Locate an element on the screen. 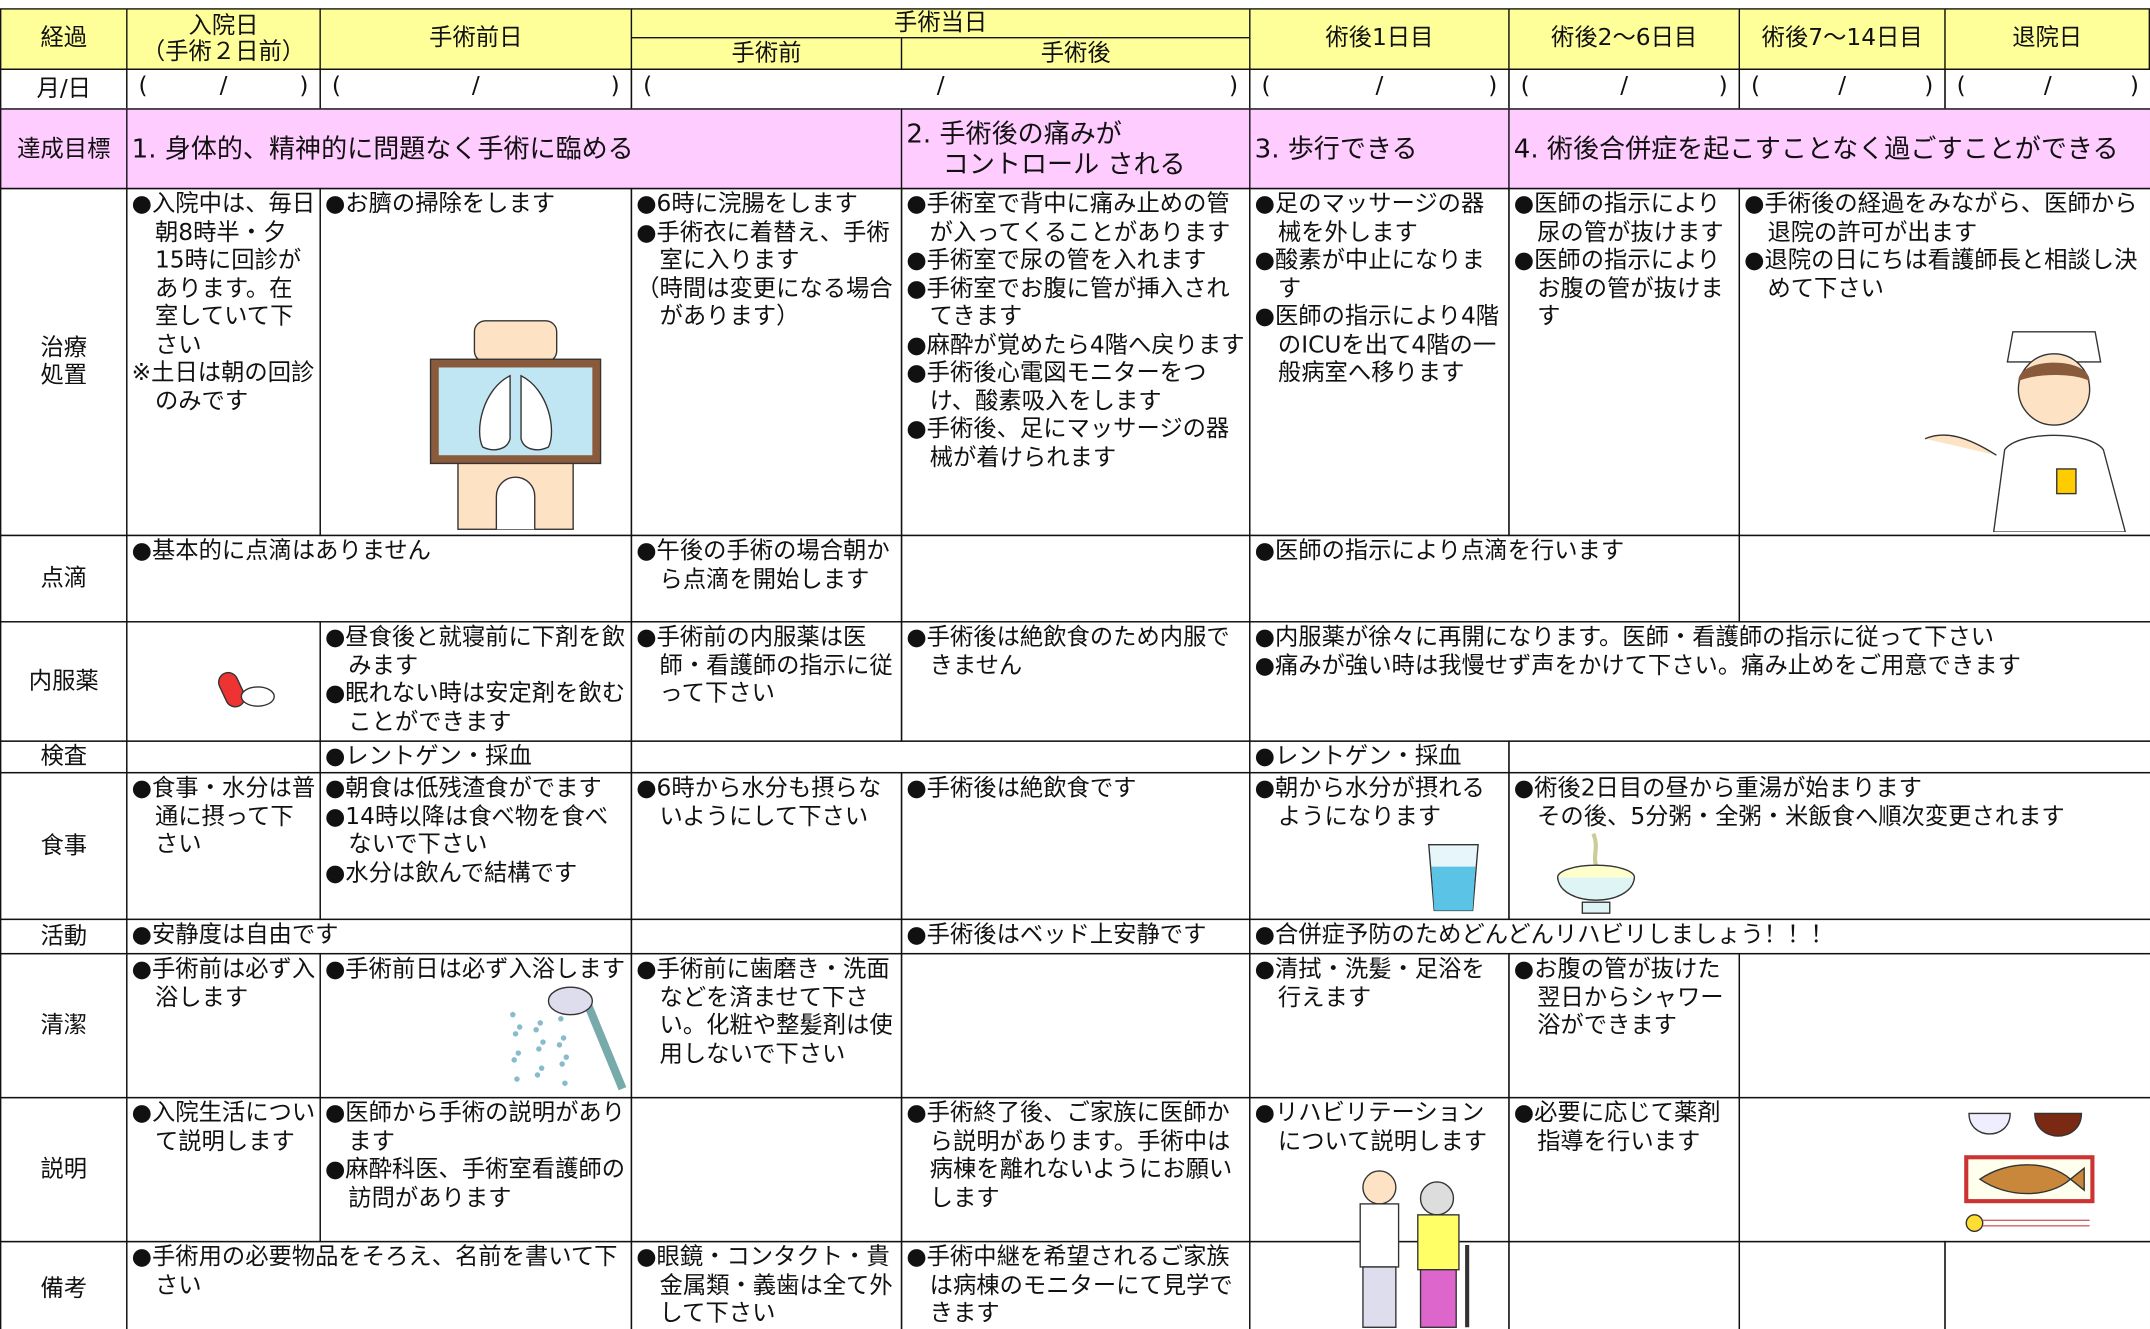 This screenshot has width=2150, height=1329. cell: ●昼食後と就寝前に下剤を飲みます ●眠れない時は安定剤を飲むことができます is located at coordinates (476, 681).